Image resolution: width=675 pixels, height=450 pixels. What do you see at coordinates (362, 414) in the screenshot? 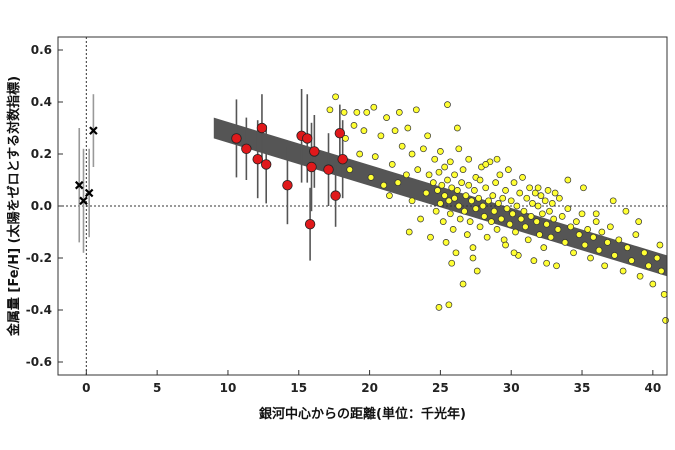
I see `x-axis-title: 銀河中心からの距離(単位：千光年)` at bounding box center [362, 414].